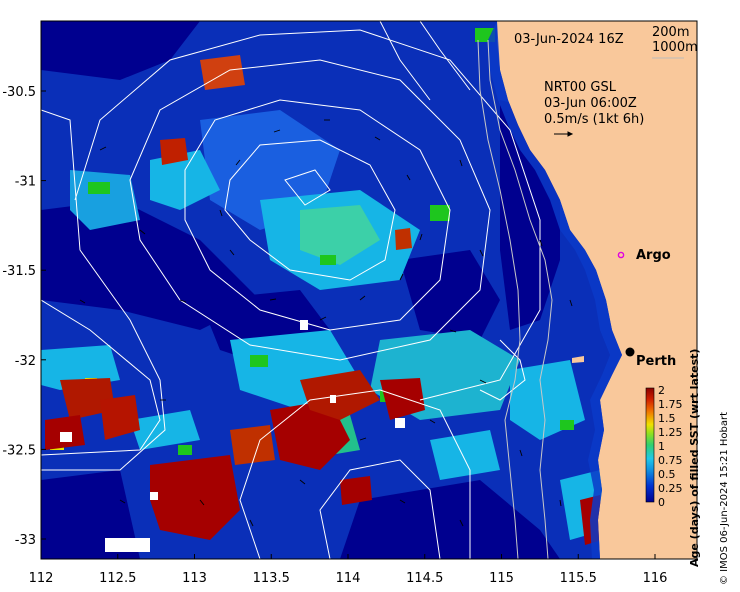 Image resolution: width=740 pixels, height=592 pixels. What do you see at coordinates (501, 578) in the screenshot?
I see `x-tick-label: 115` at bounding box center [501, 578].